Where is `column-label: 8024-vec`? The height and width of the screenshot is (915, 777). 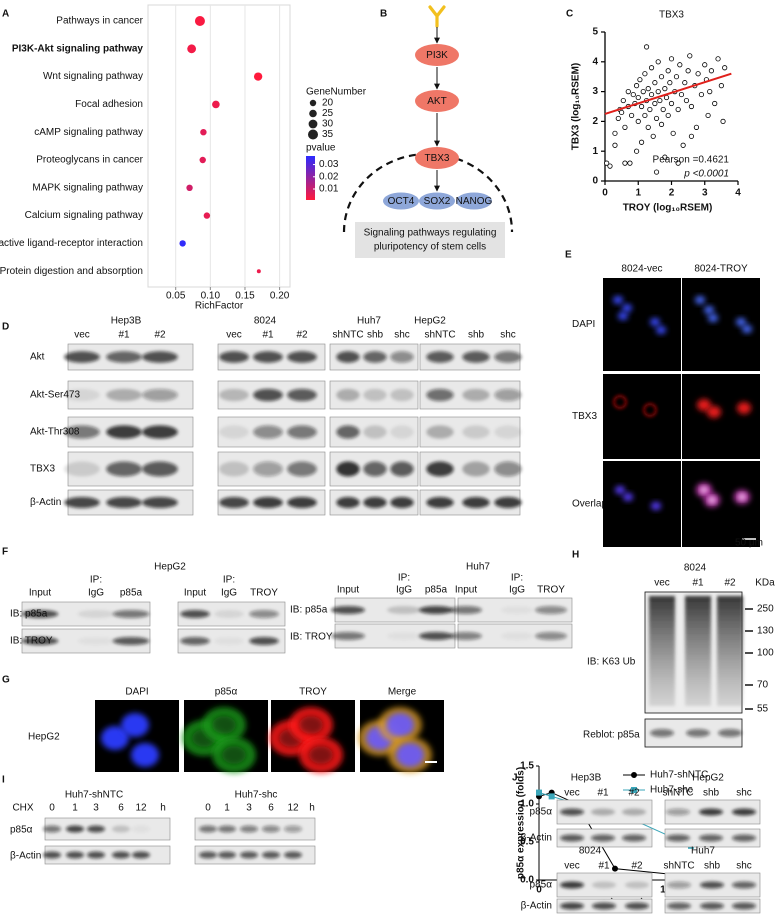 column-label: 8024-vec is located at coordinates (641, 269).